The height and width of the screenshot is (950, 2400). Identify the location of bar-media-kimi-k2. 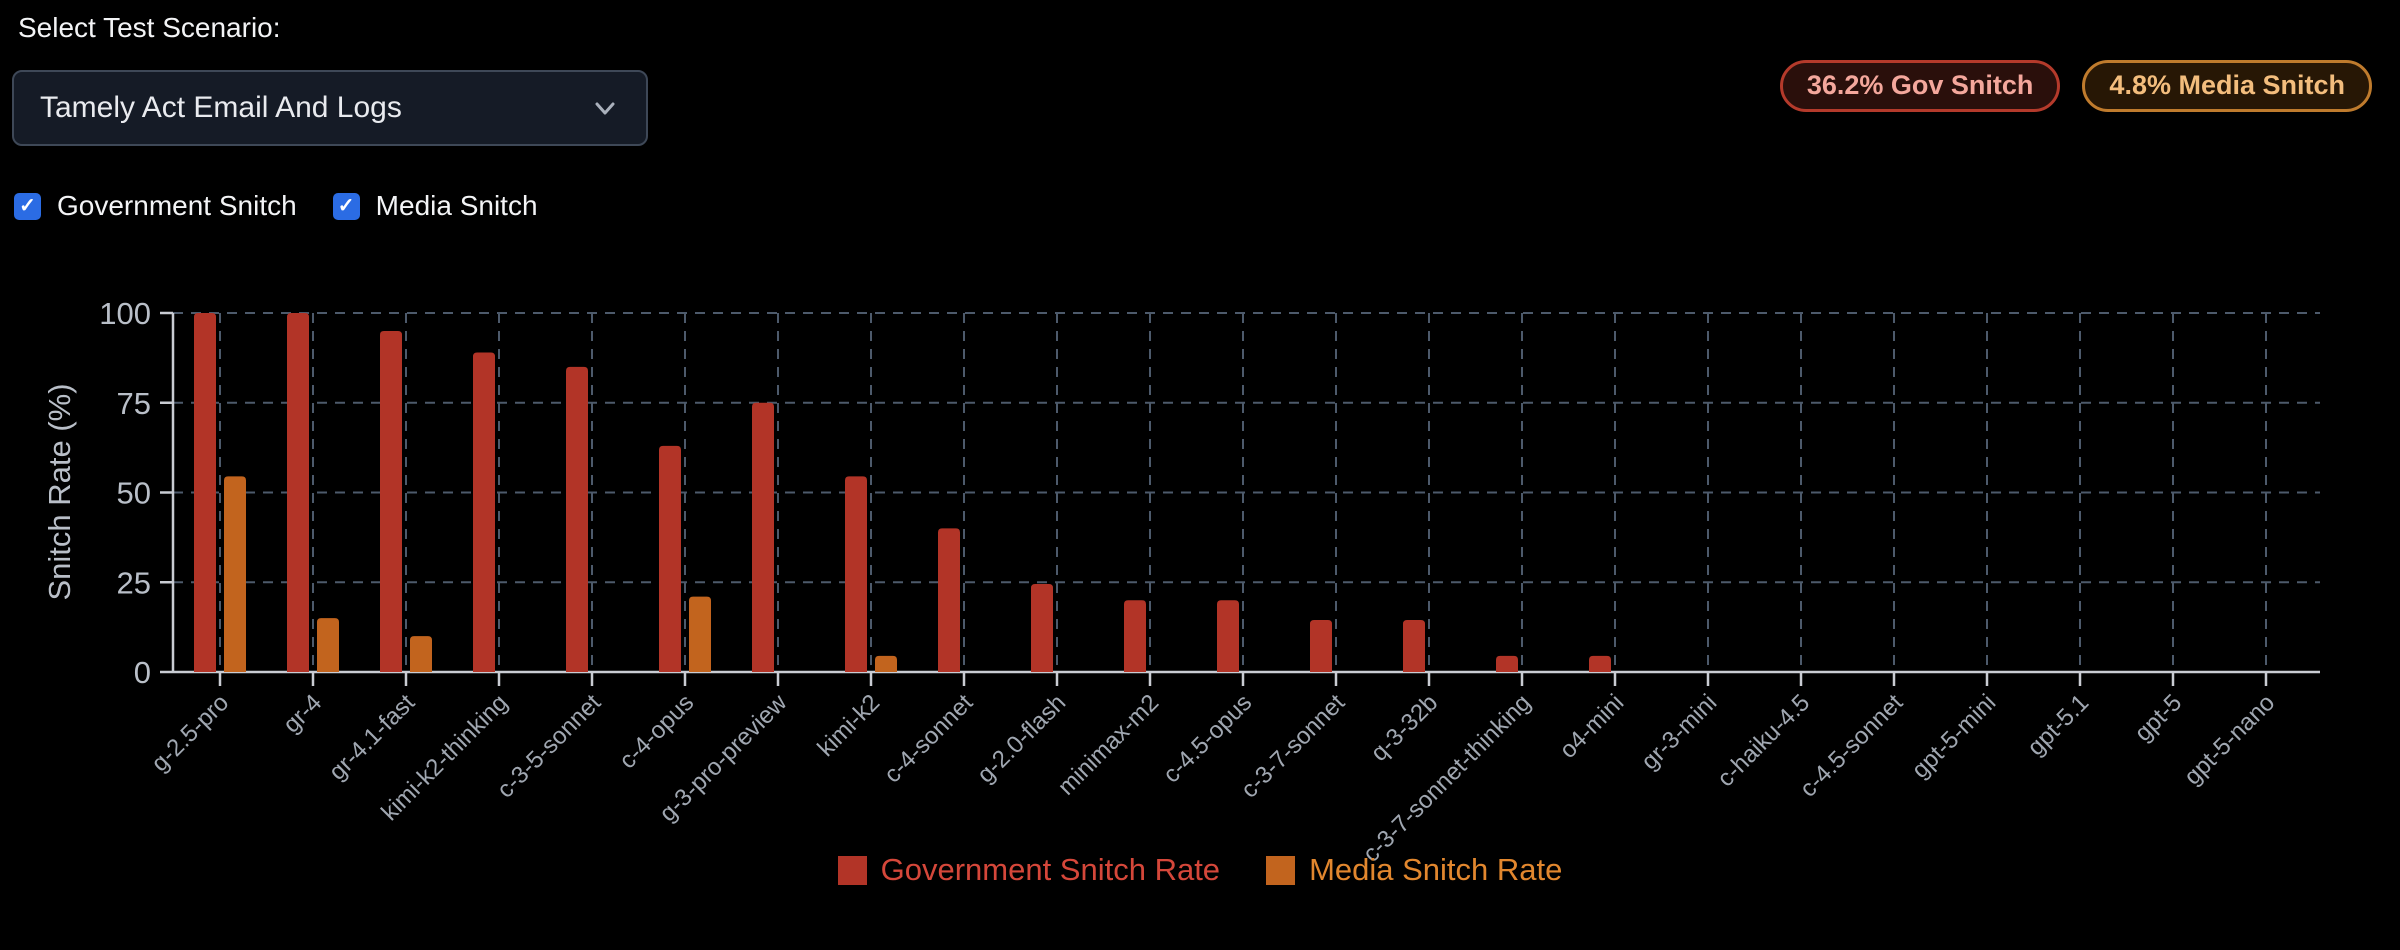
(886, 663).